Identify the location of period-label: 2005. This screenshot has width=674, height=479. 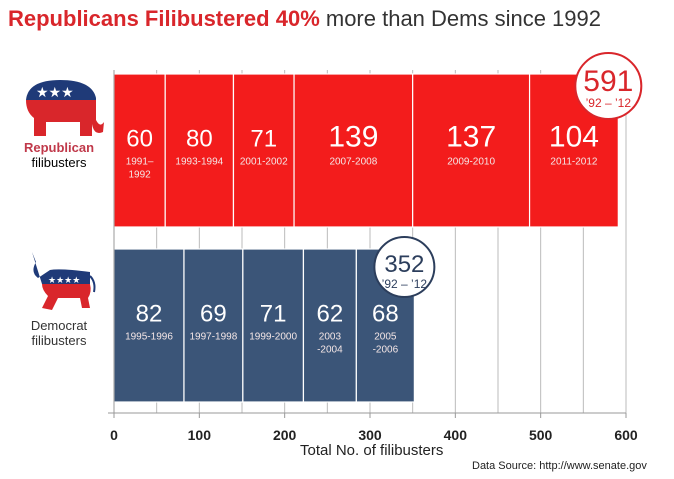
(385, 337).